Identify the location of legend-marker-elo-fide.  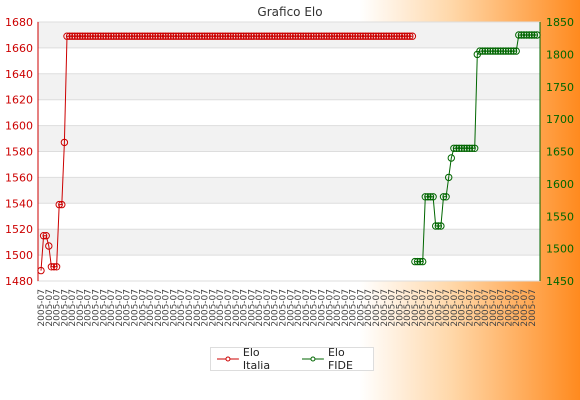
(313, 359).